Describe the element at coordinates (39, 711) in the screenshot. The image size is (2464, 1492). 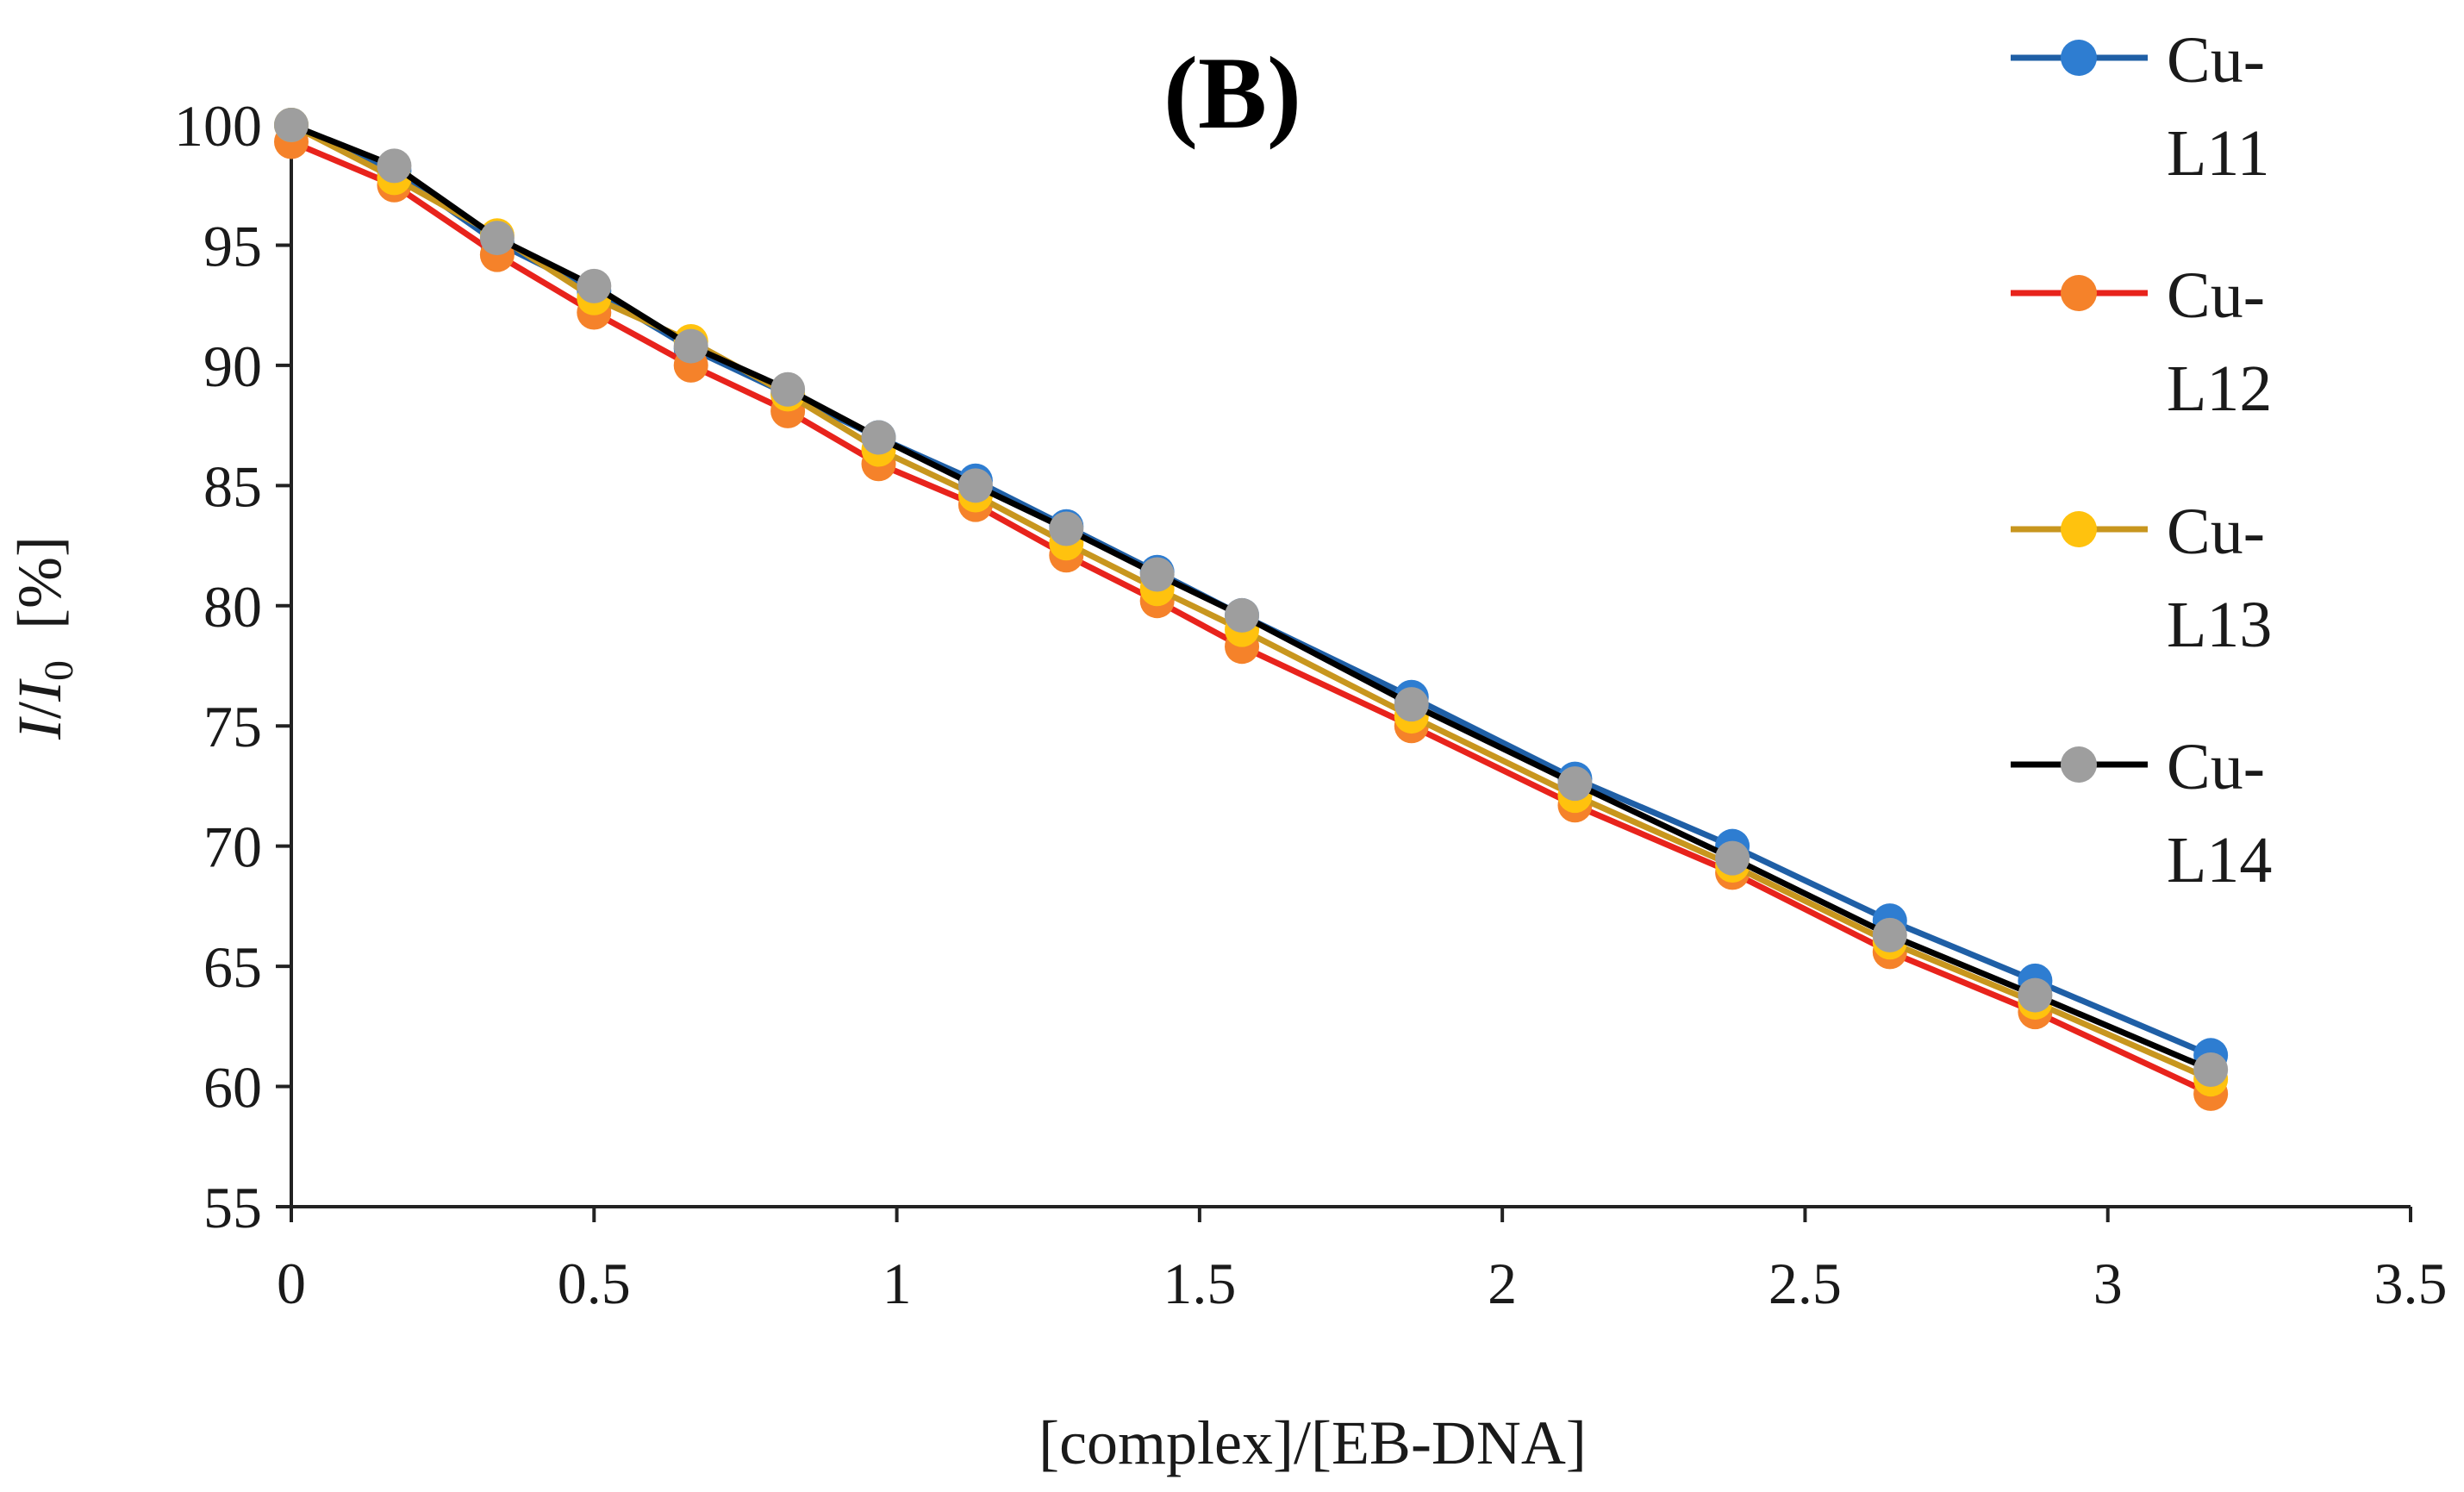
I see `y-axis-title-slash: /` at that location.